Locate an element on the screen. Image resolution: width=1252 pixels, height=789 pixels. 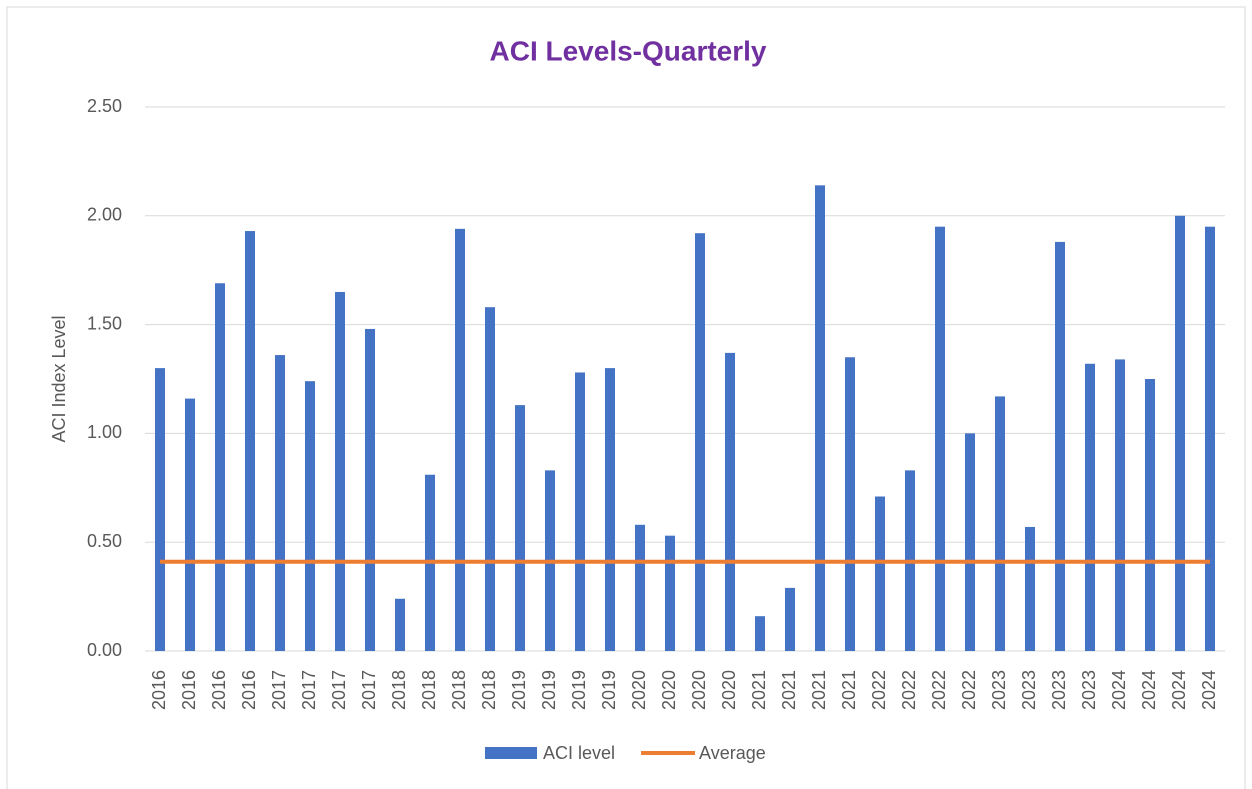
y-tick-label: 0.50 is located at coordinates (104, 541).